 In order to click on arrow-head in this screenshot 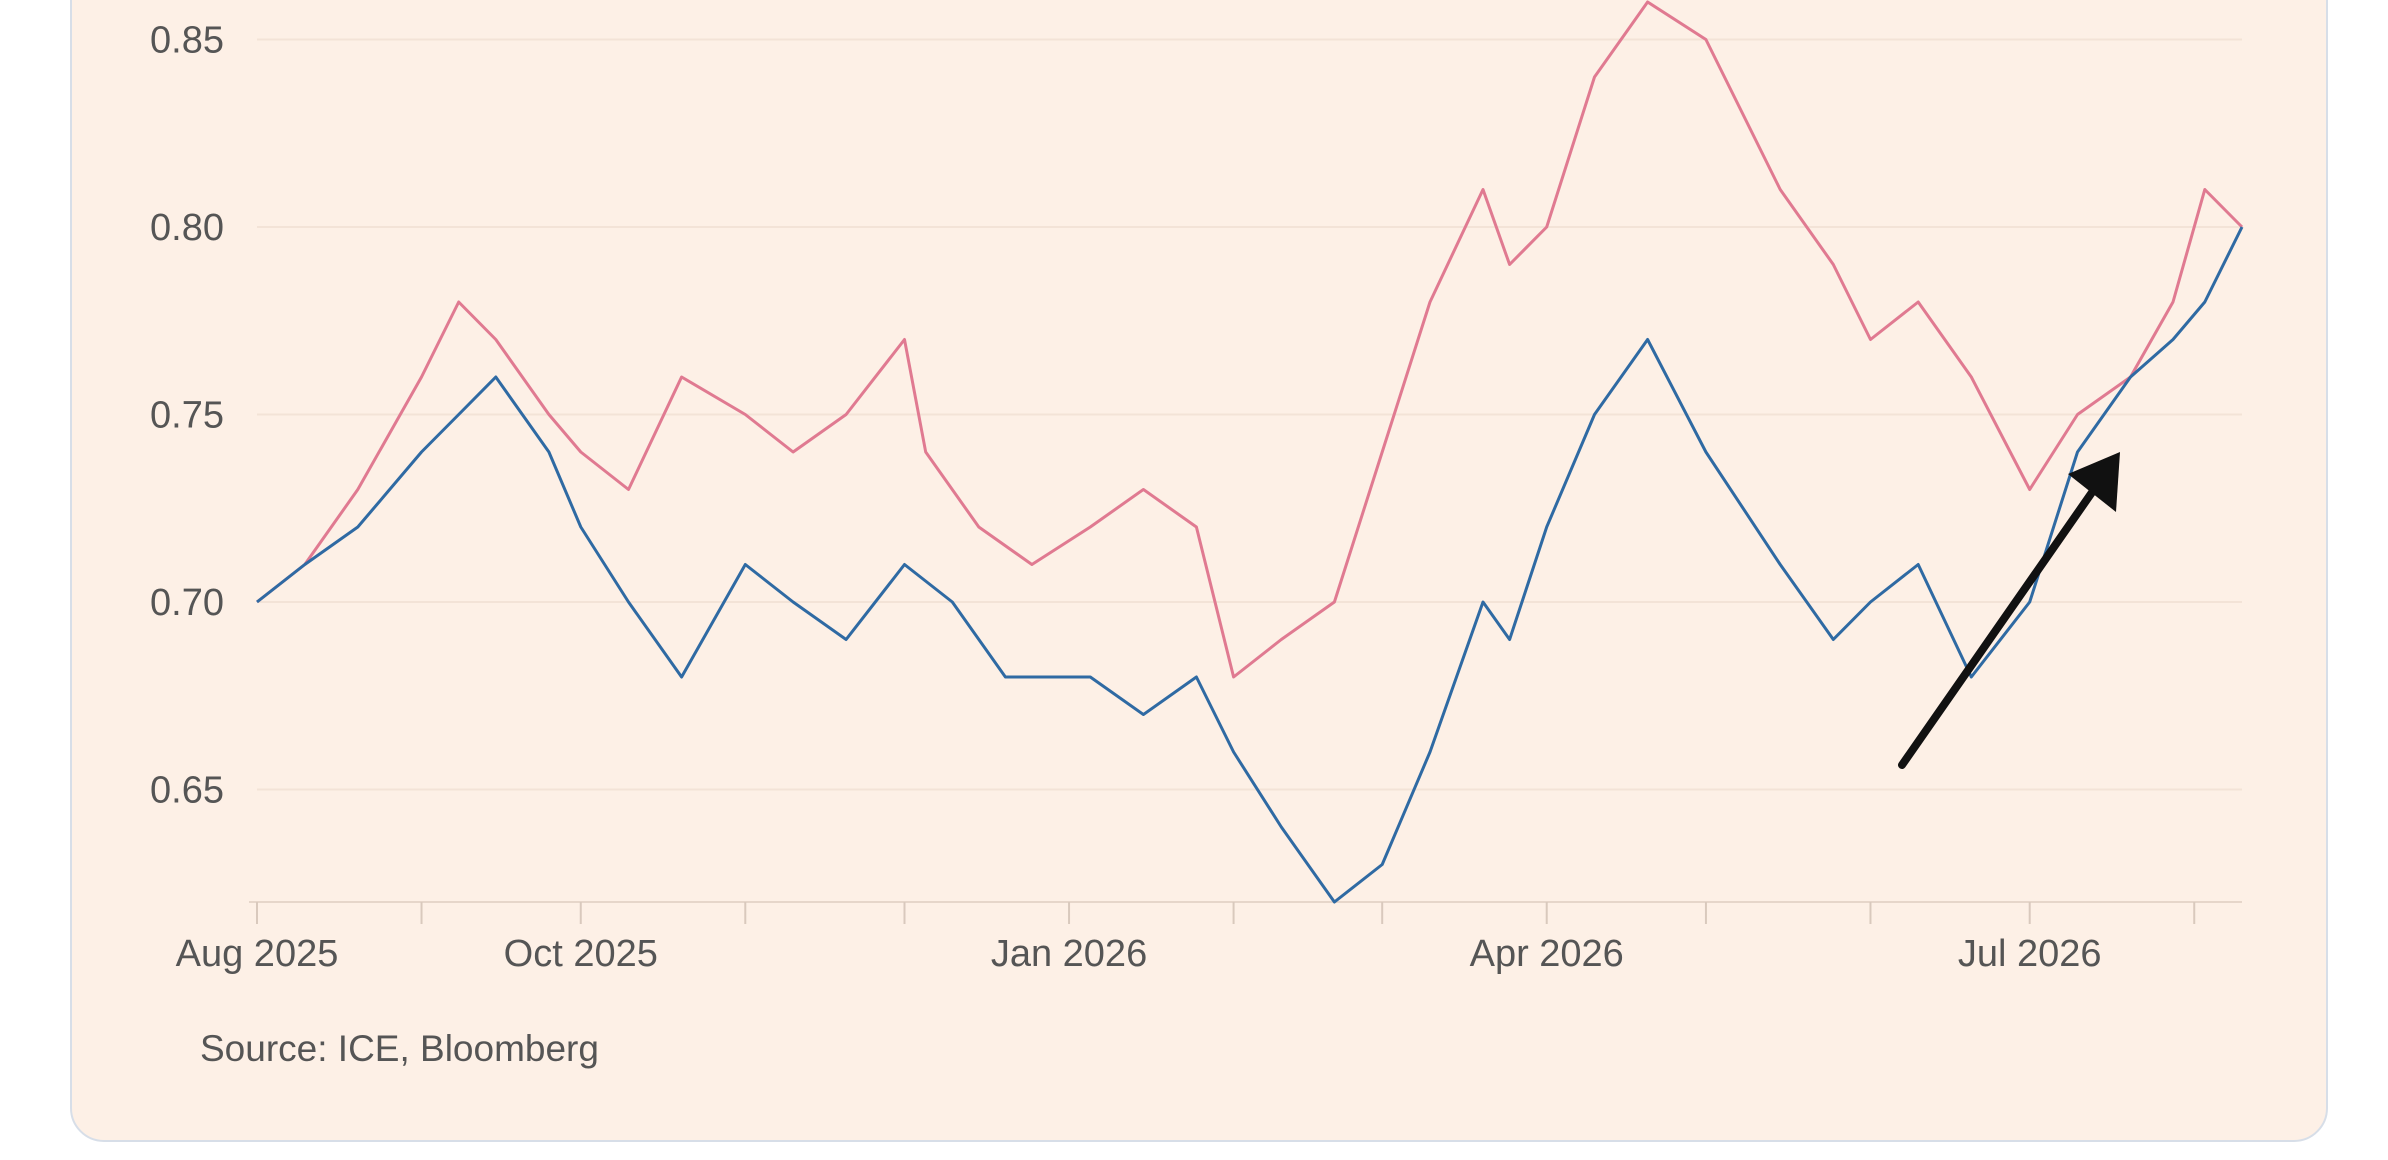, I will do `click(2094, 482)`.